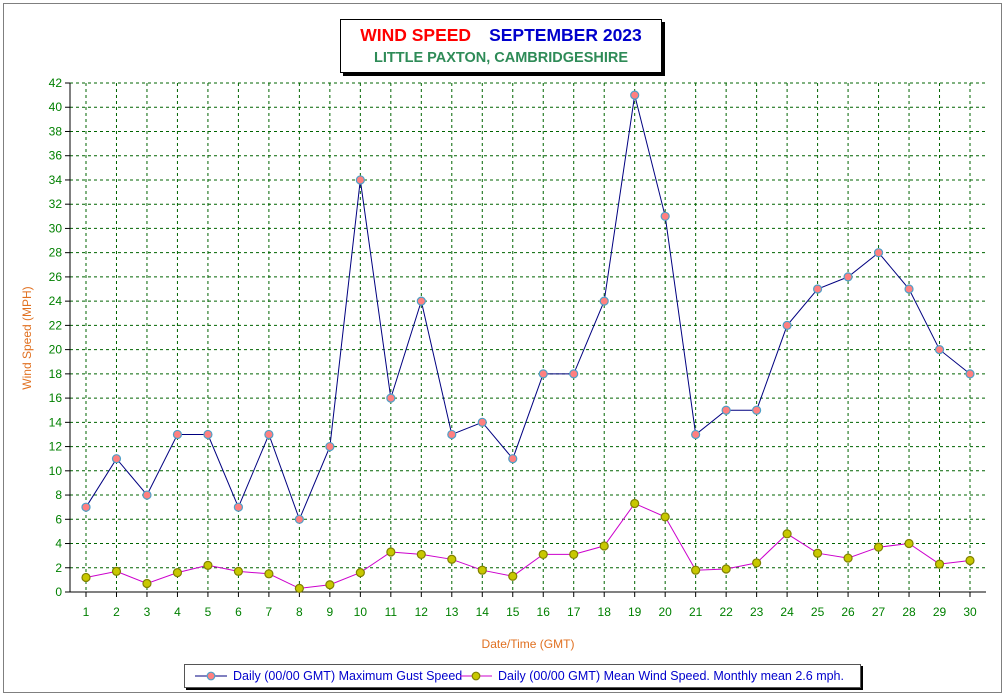 Image resolution: width=1005 pixels, height=696 pixels. I want to click on x-tick-label: 9, so click(330, 612).